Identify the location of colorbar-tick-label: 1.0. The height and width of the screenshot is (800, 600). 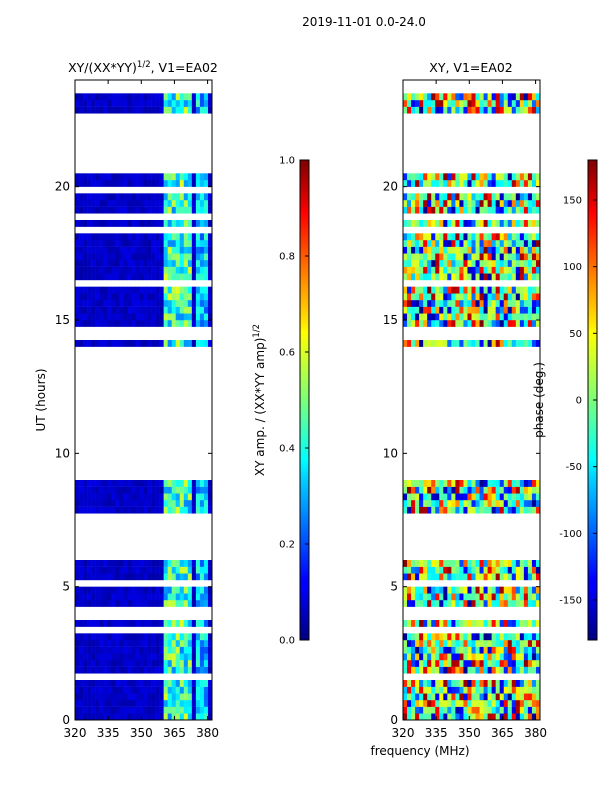
(287, 161).